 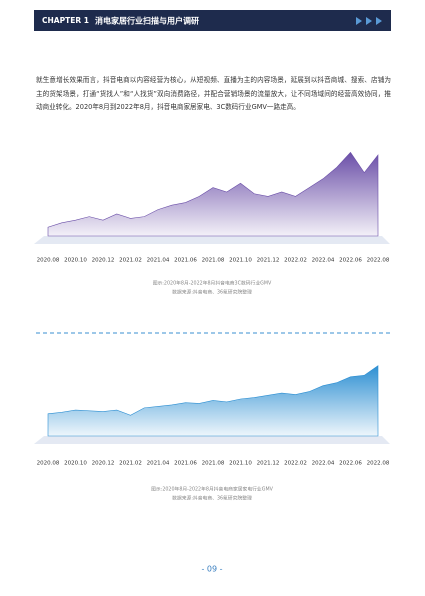 I want to click on caption: 图示:2020年8月-2022年8月抖音电商3C数码行业GMV, so click(x=212, y=283).